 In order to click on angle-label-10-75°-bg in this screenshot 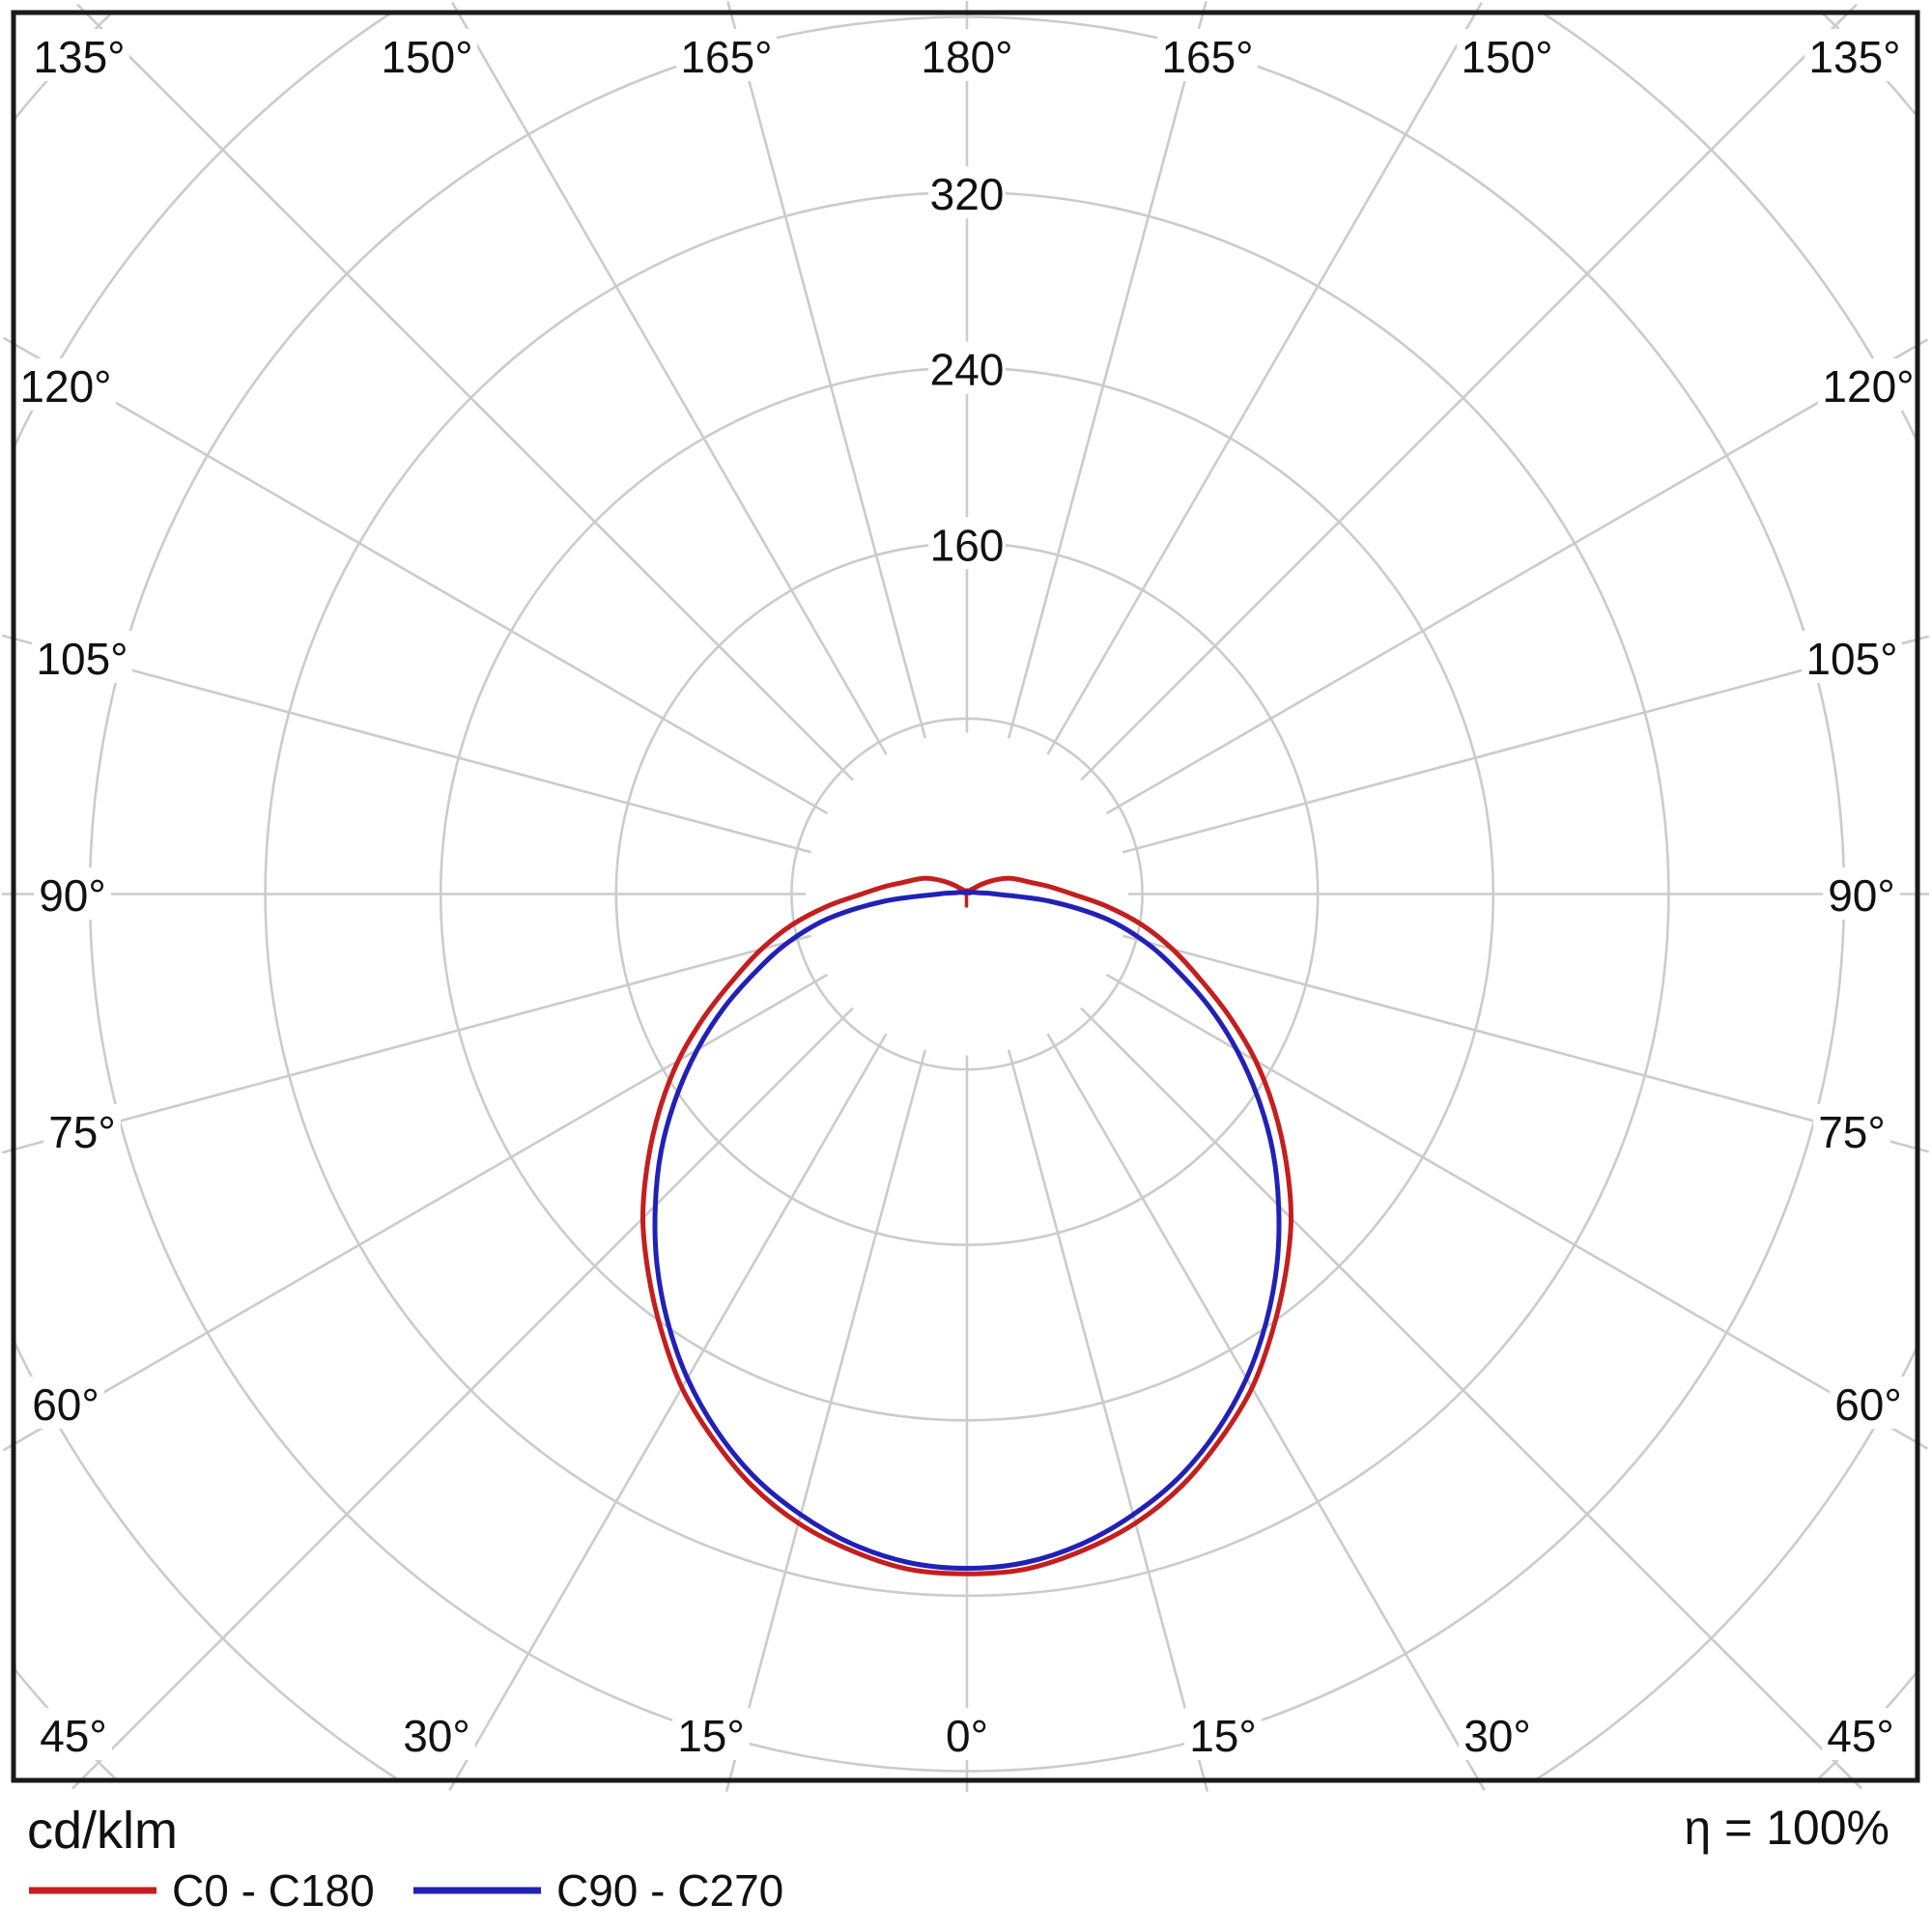, I will do `click(82, 1130)`.